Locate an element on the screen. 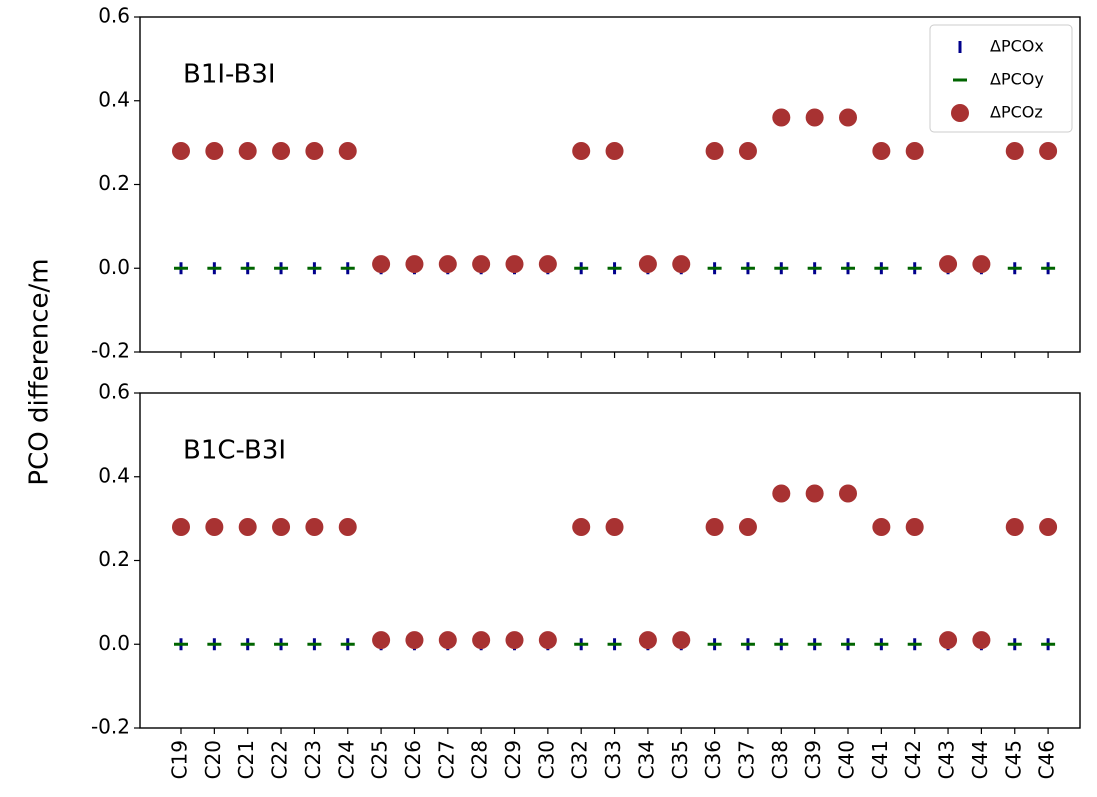 The height and width of the screenshot is (797, 1097). legend-label: ΔPCOy is located at coordinates (1017, 79).